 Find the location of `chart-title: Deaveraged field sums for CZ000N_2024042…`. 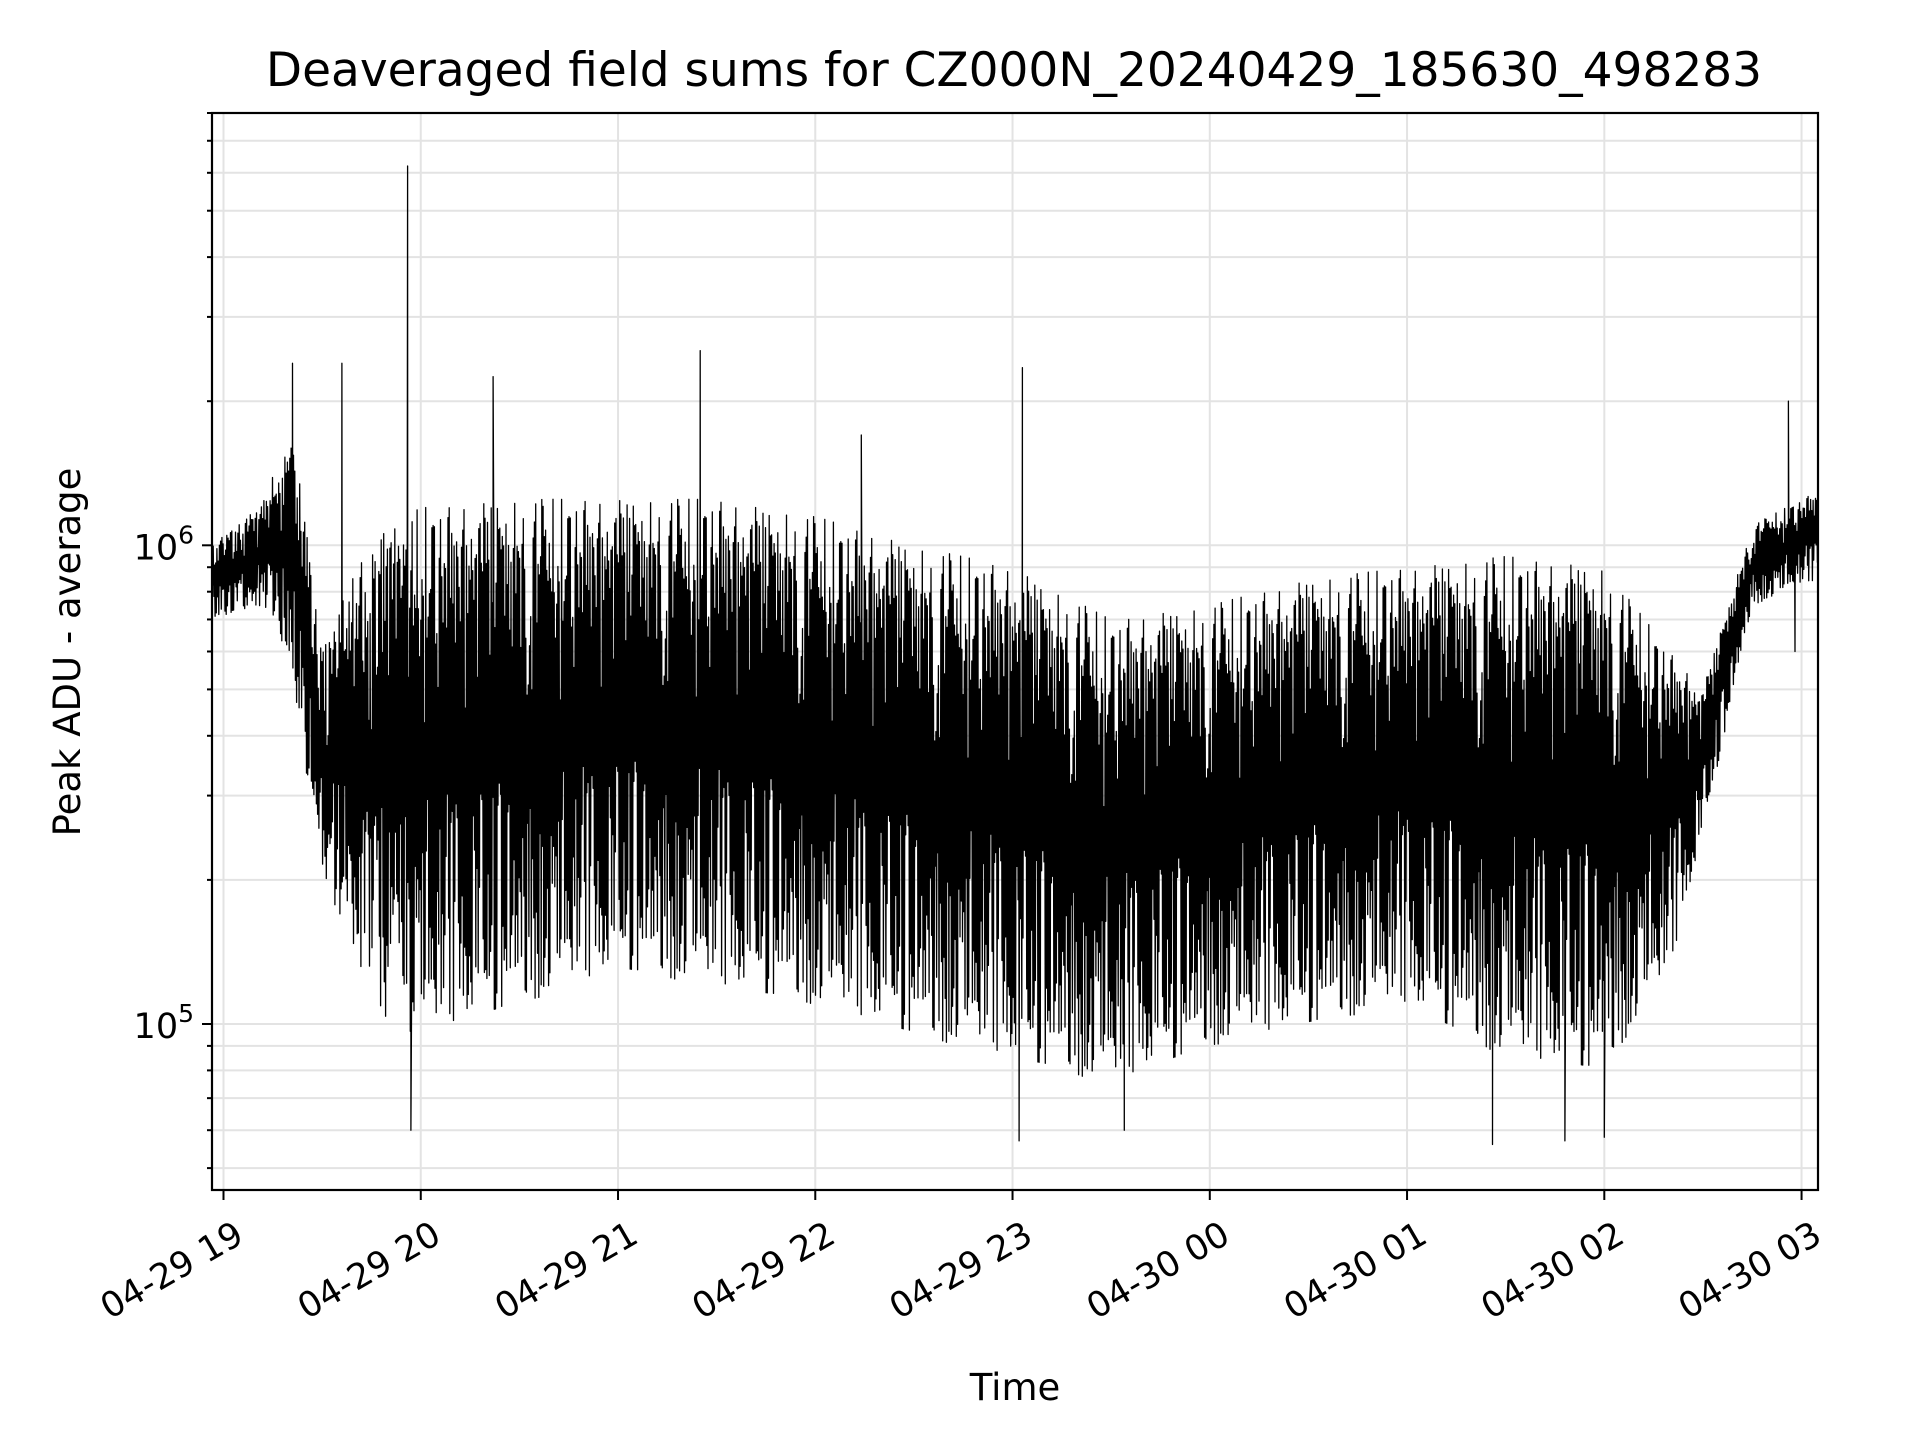

chart-title: Deaveraged field sums for CZ000N_2024042… is located at coordinates (1014, 70).